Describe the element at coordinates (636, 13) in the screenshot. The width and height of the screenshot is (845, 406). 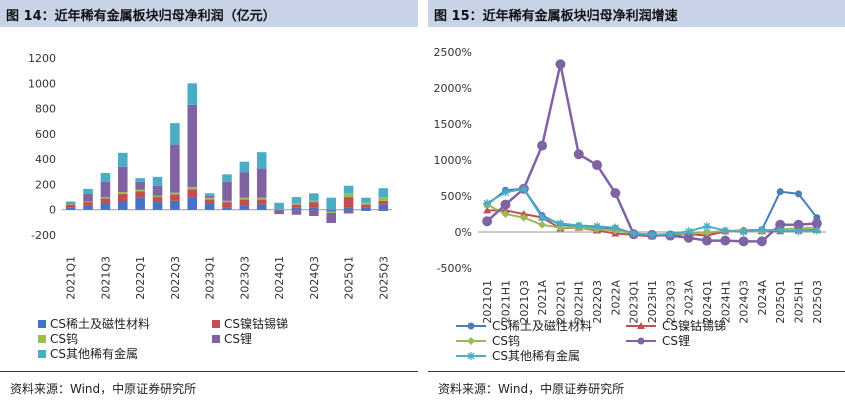
I see `right-title-bar: 图 15：近年稀有金属板块归母净利润增速` at that location.